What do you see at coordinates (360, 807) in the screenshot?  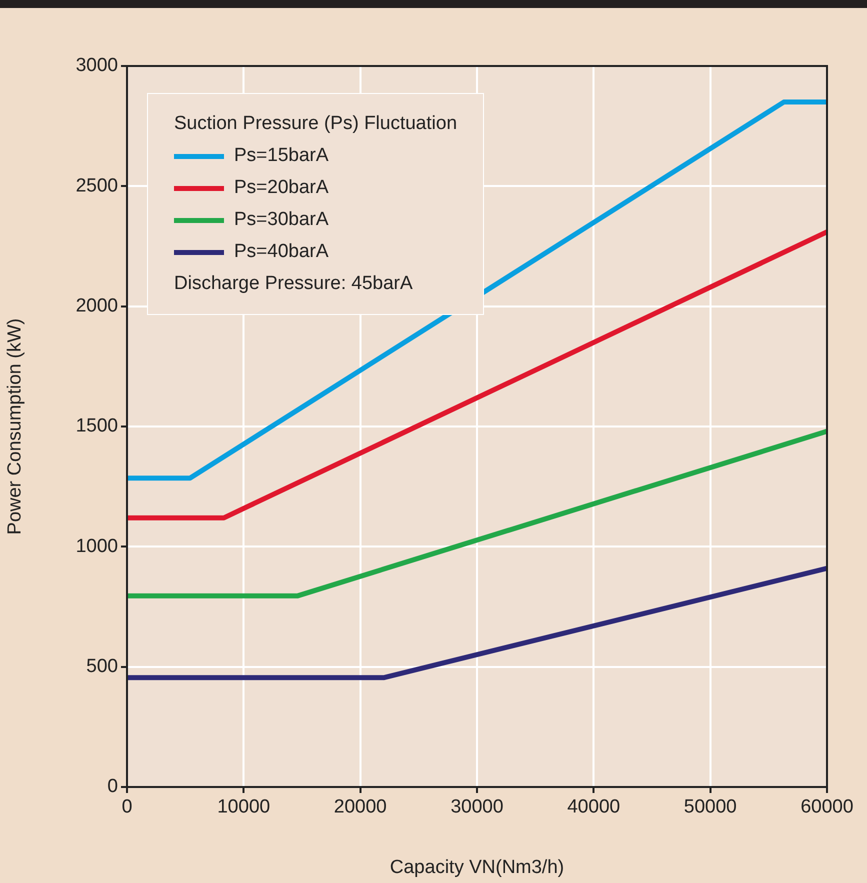 I see `x-tick-label: 20000` at bounding box center [360, 807].